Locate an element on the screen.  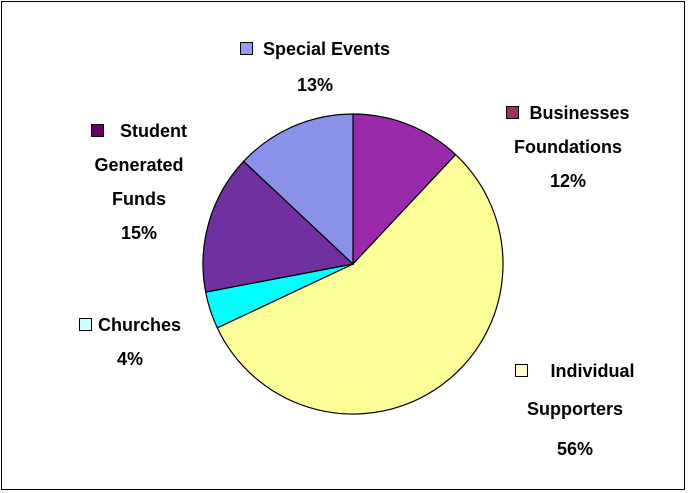
label-student-generated-funds-name-2: Generated is located at coordinates (139, 165).